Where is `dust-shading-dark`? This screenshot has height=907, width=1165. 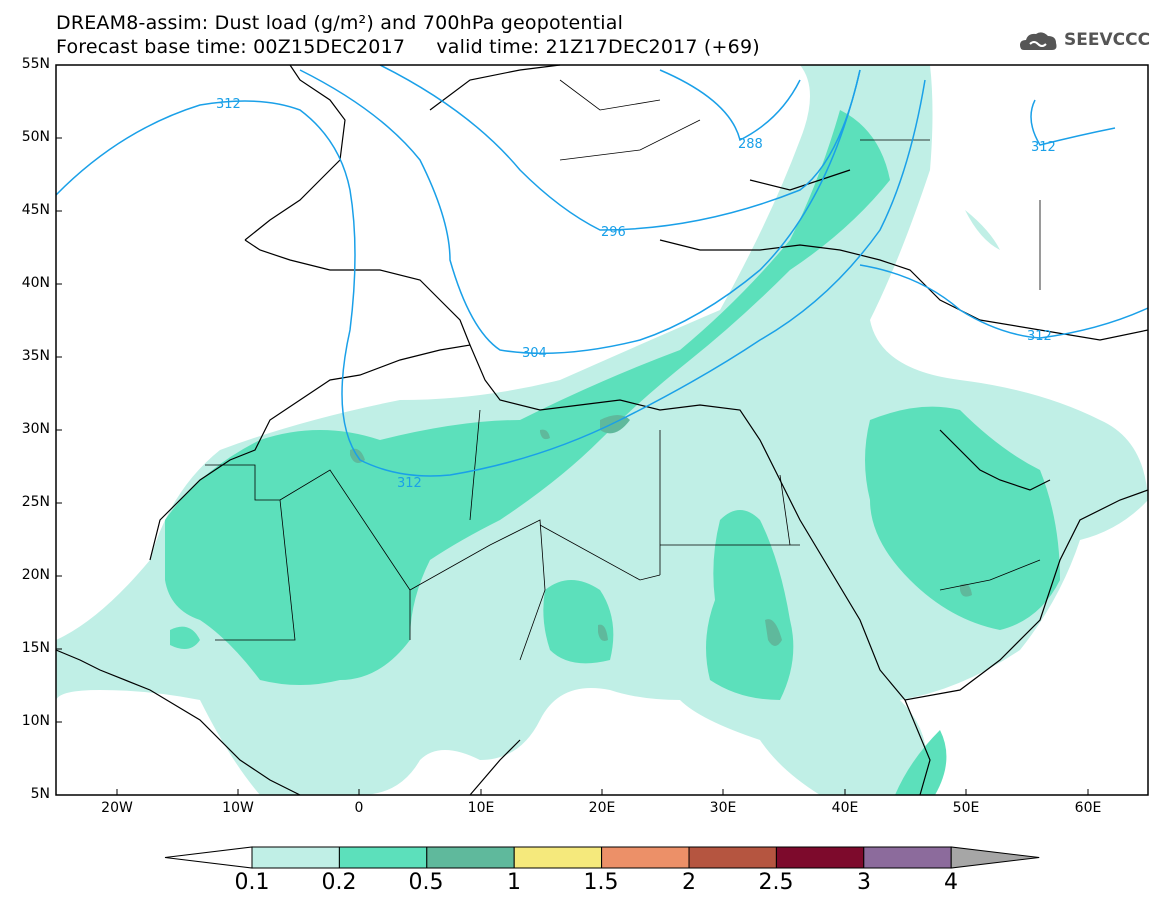
dust-shading-dark is located at coordinates (661, 530).